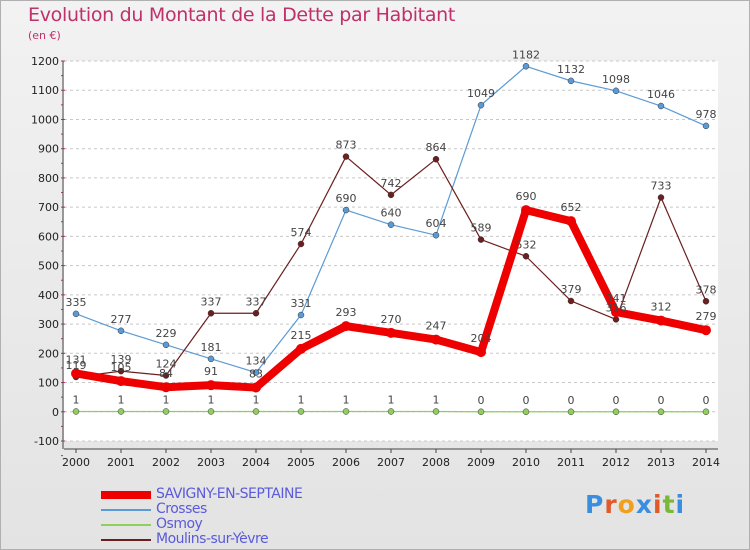 This screenshot has width=750, height=550. Describe the element at coordinates (481, 228) in the screenshot. I see `data-label: 589` at that location.